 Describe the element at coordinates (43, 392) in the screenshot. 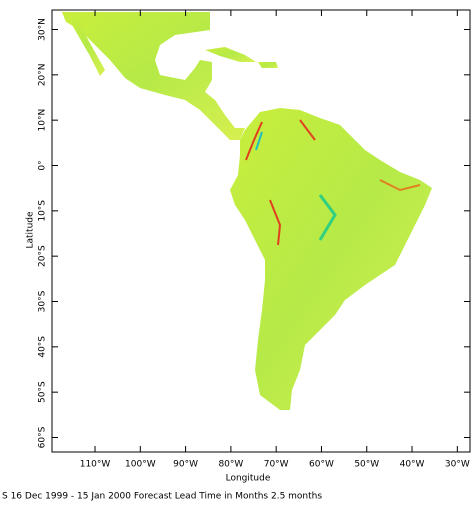

I see `y-tick-label: 50°S` at that location.